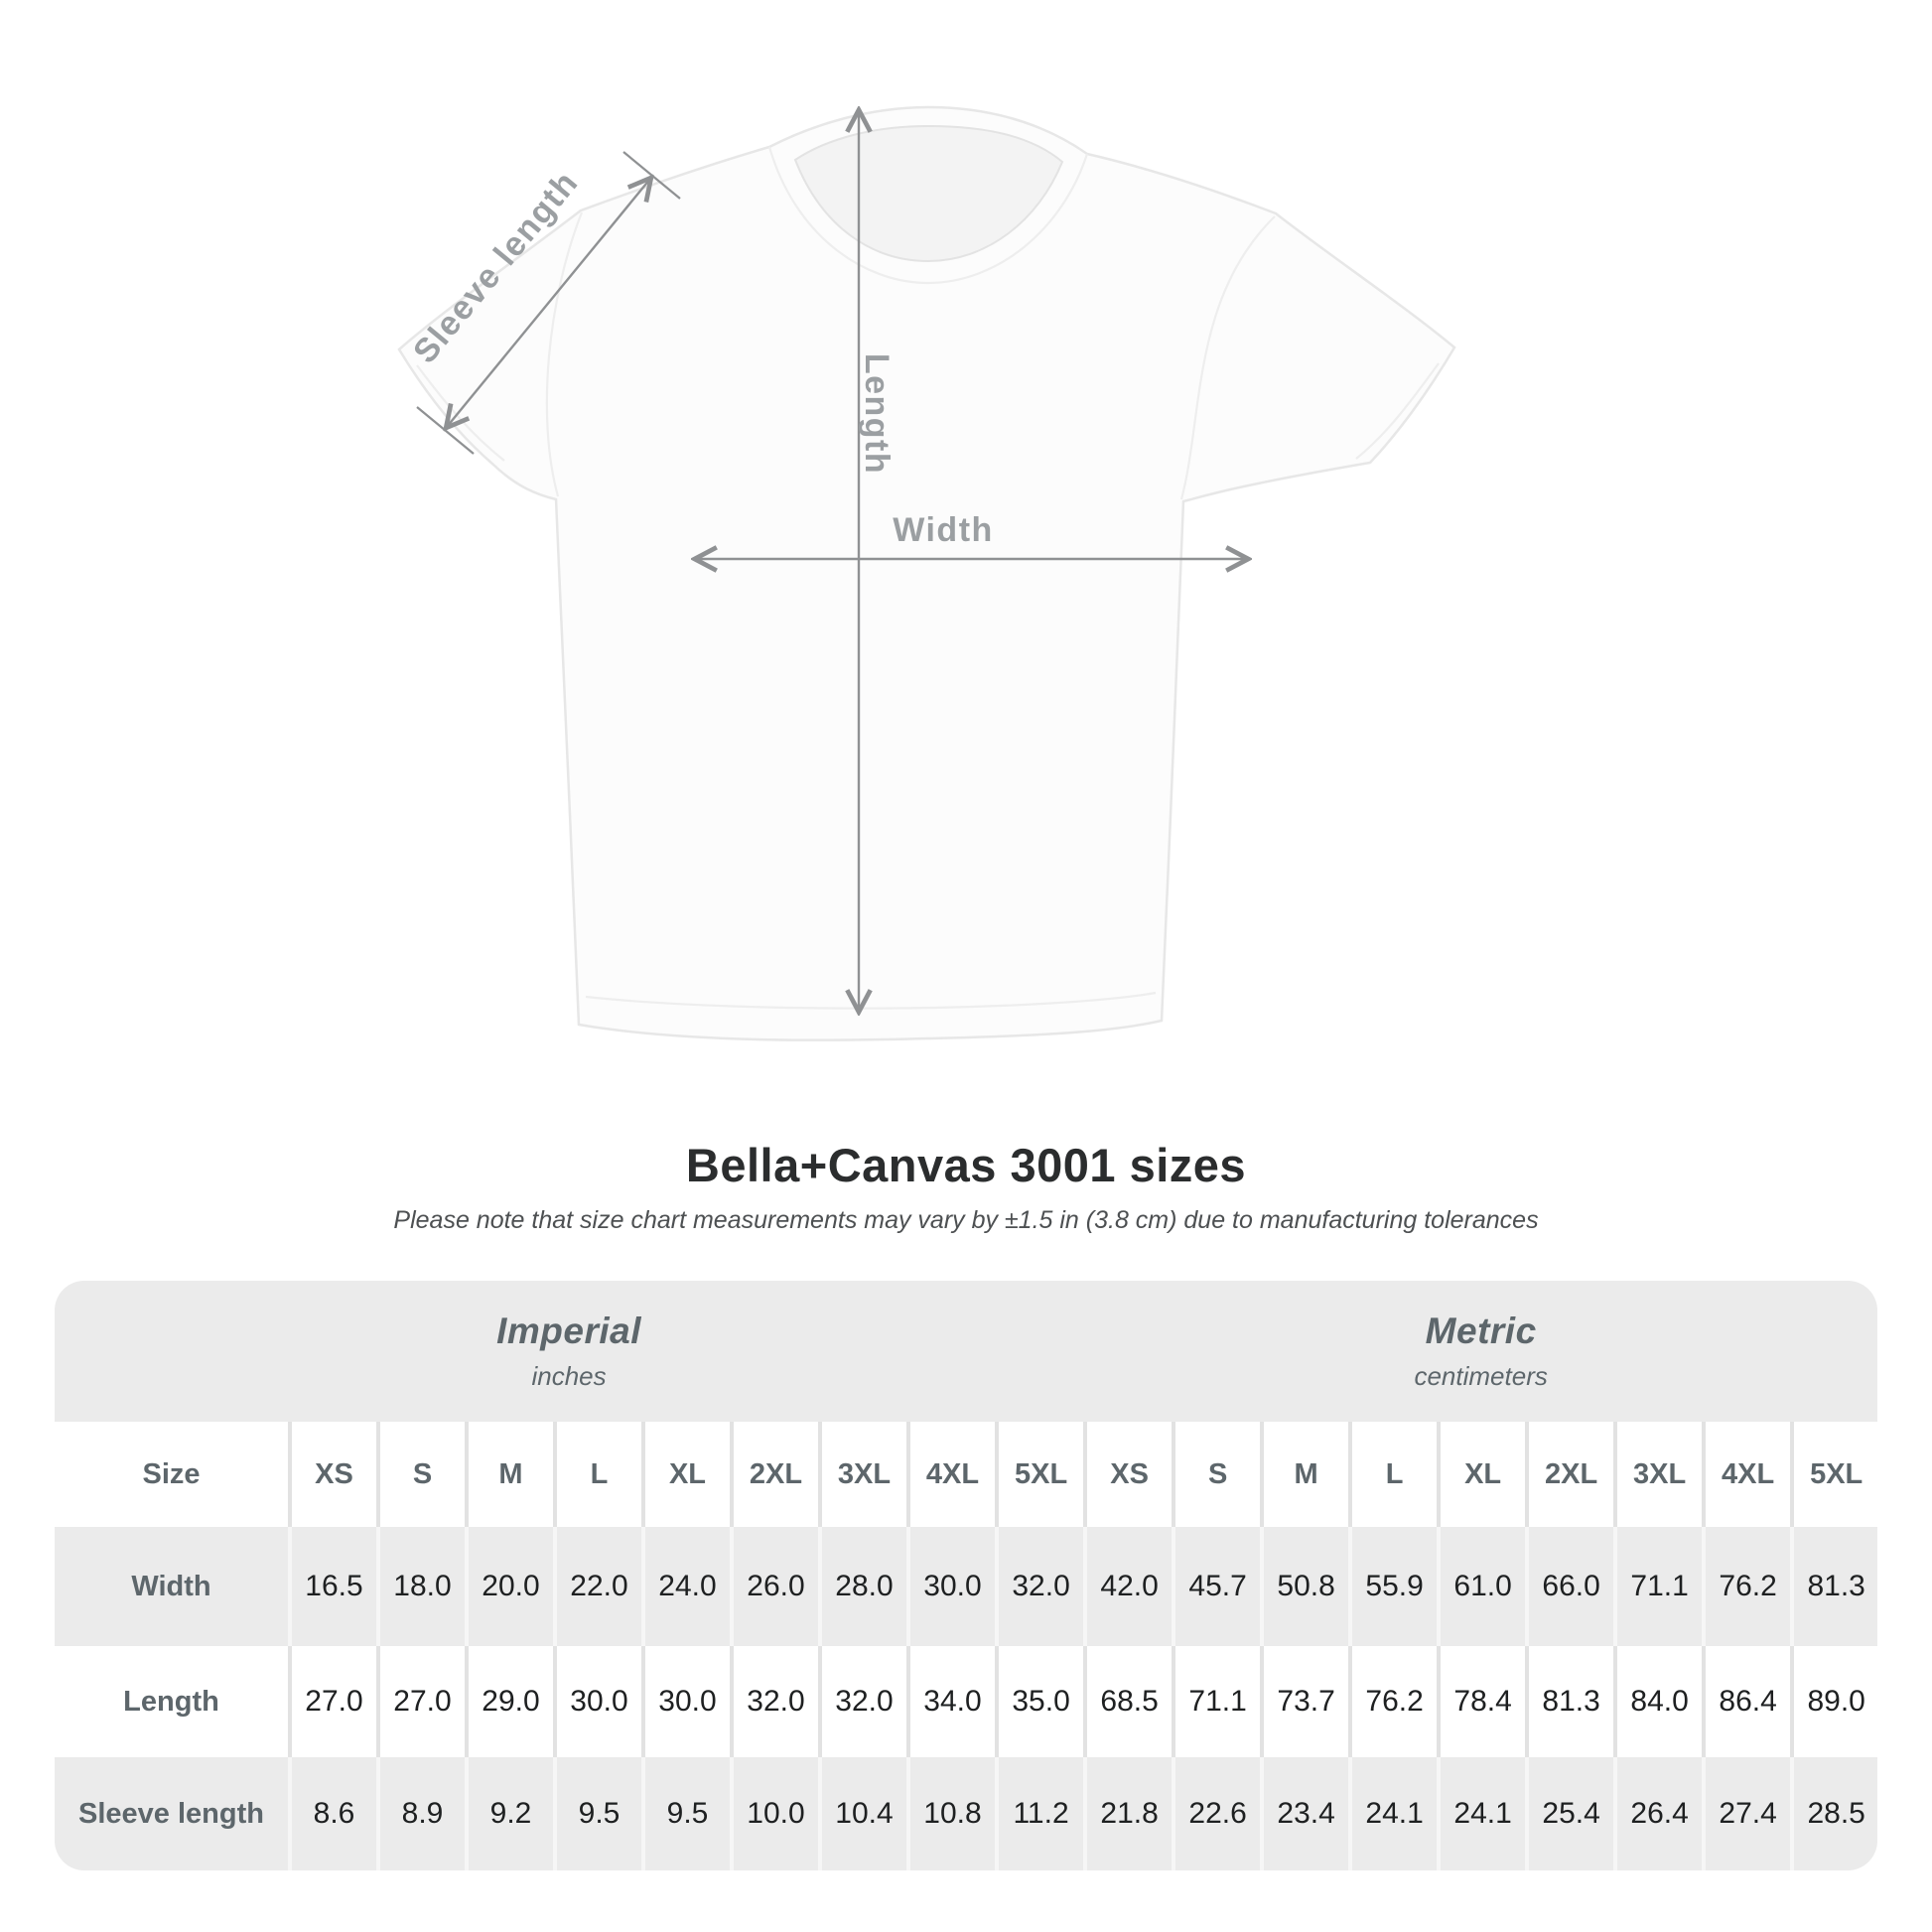  Describe the element at coordinates (1746, 1587) in the screenshot. I see `width-value: 76.2` at that location.